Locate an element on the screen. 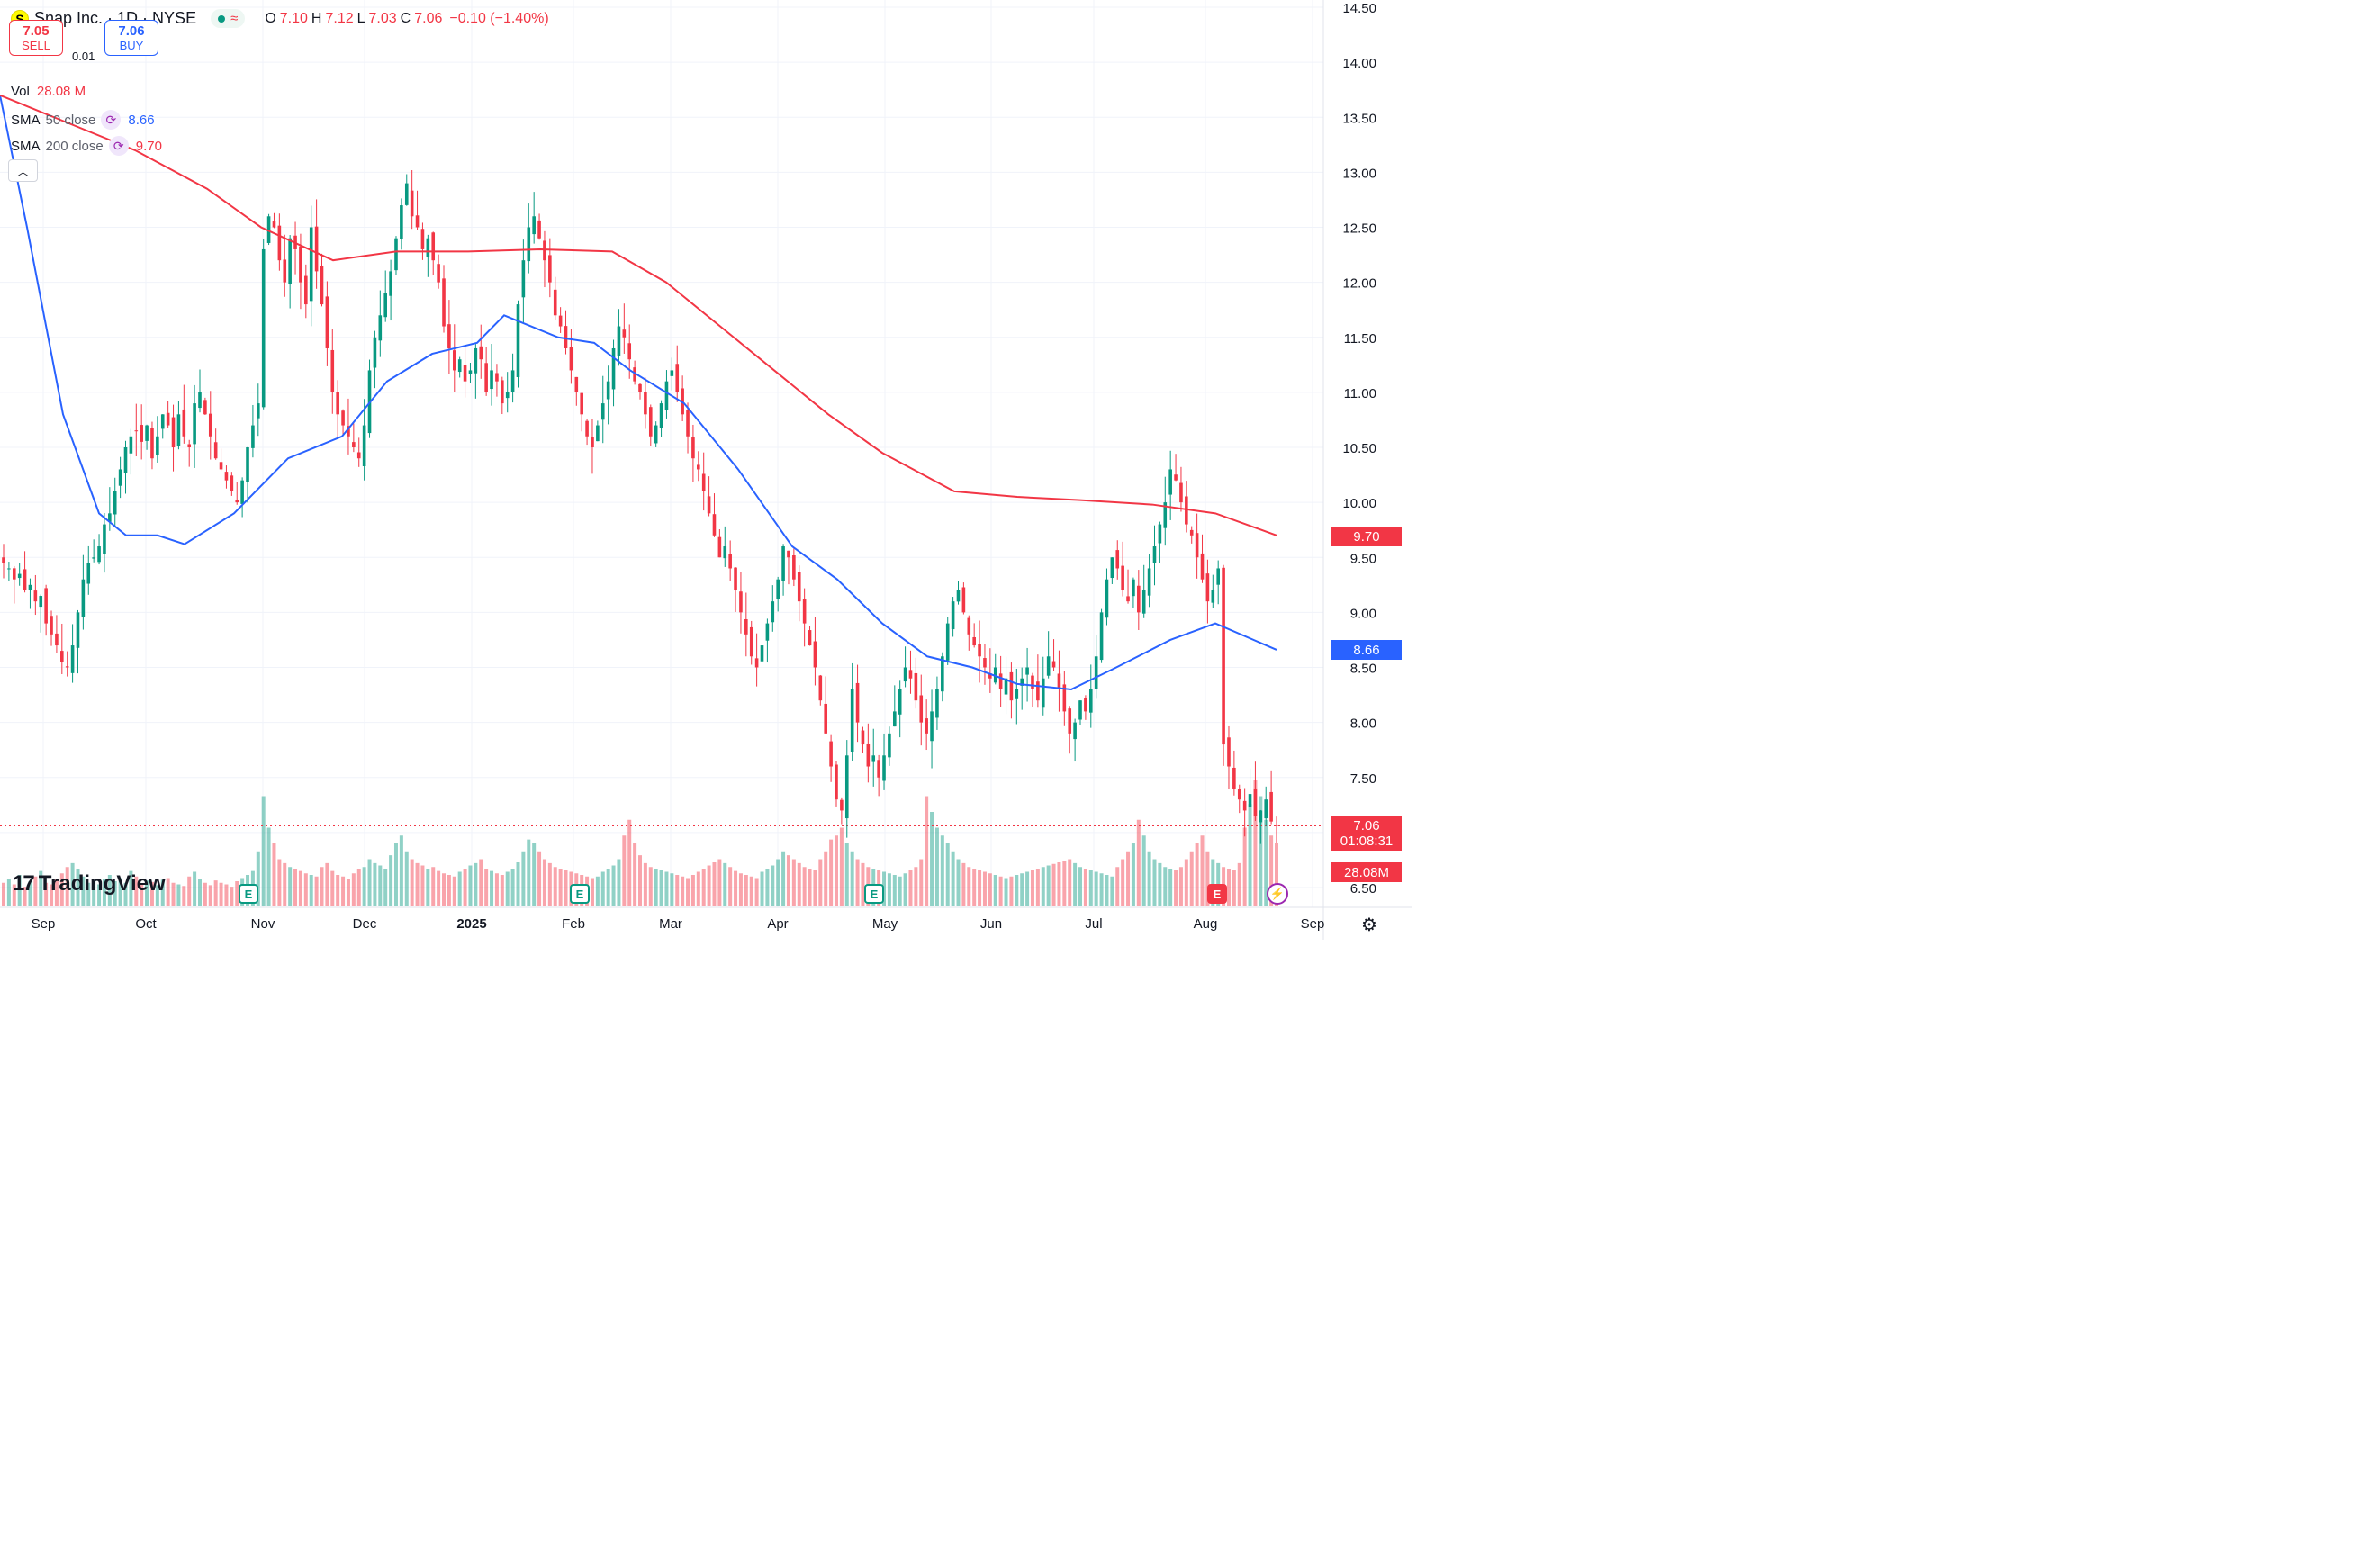 Image resolution: width=2355 pixels, height=1568 pixels. ohlc-open: 7.10 is located at coordinates (293, 18).